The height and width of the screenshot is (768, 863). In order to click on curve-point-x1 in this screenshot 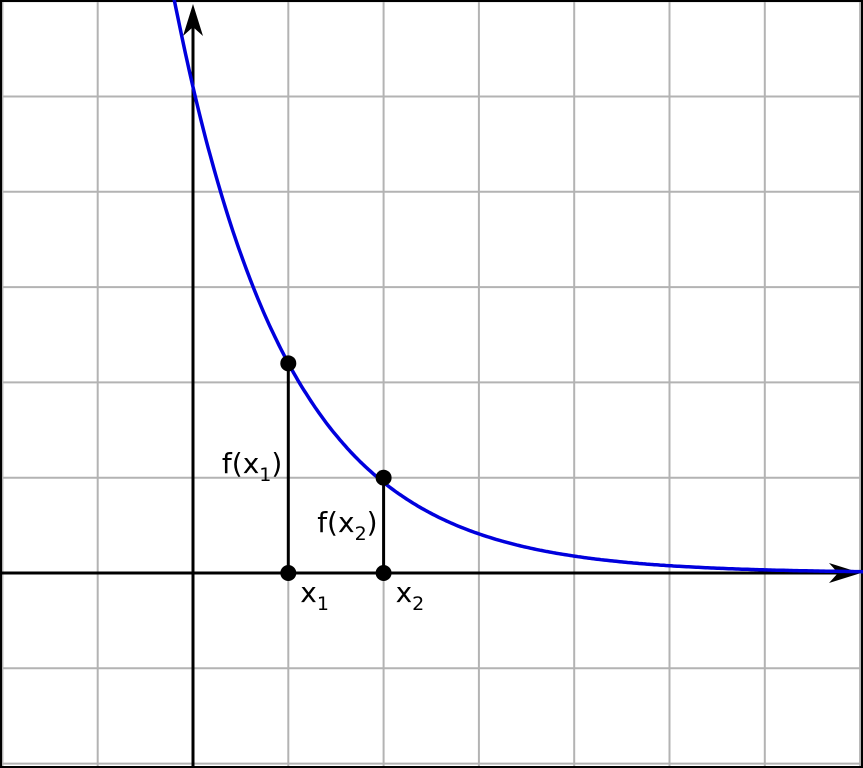, I will do `click(288, 363)`.